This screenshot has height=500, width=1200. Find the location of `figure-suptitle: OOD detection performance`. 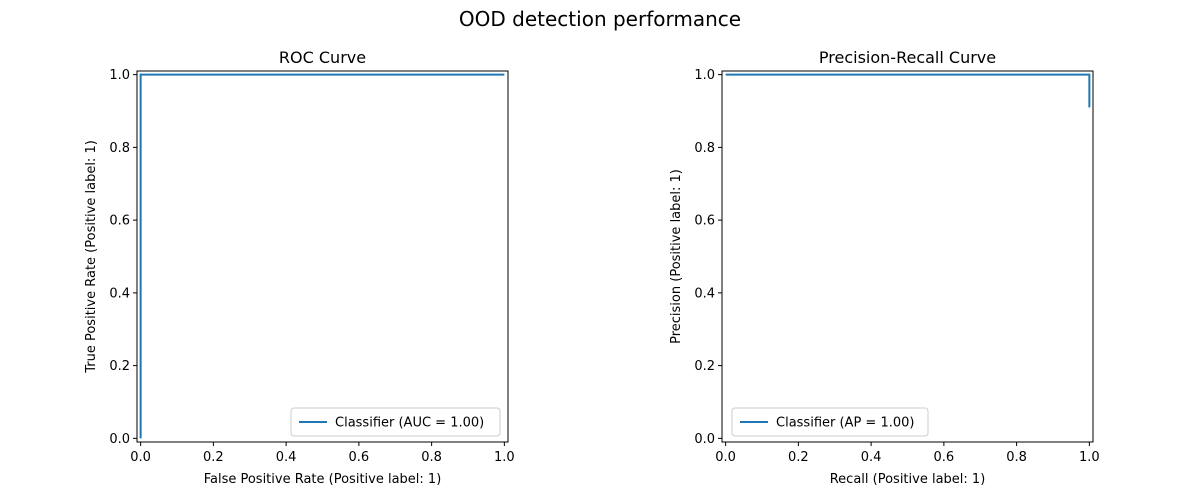

figure-suptitle: OOD detection performance is located at coordinates (600, 19).